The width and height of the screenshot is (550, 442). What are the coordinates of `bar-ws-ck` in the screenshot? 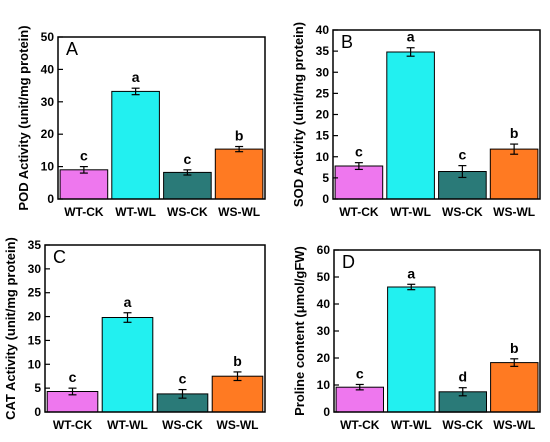 It's located at (187, 185).